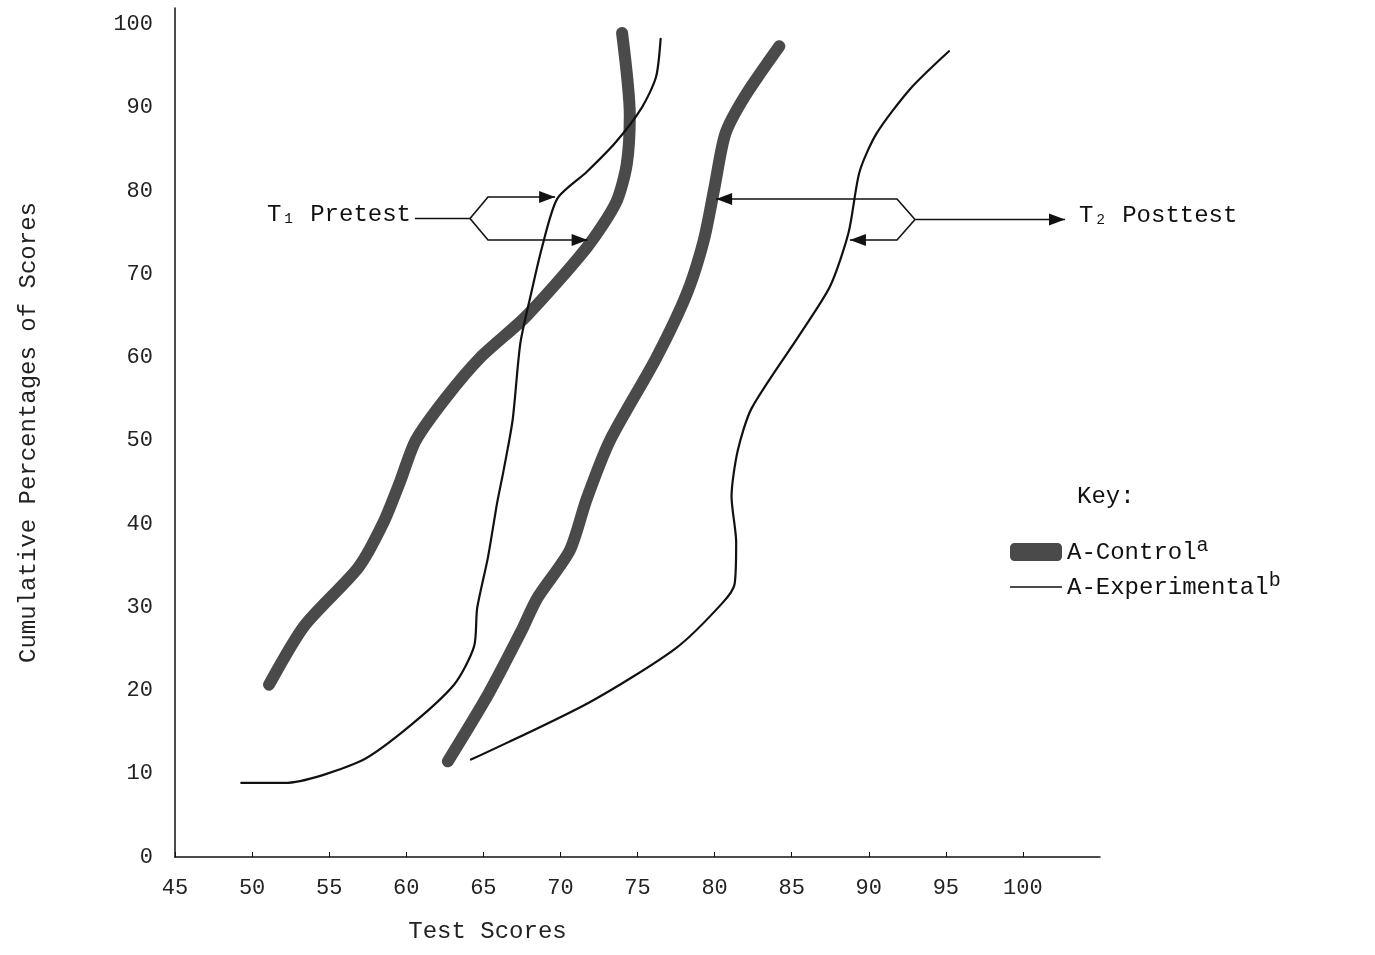 This screenshot has width=1375, height=955. What do you see at coordinates (1023, 888) in the screenshot?
I see `x-tick-label: 100` at bounding box center [1023, 888].